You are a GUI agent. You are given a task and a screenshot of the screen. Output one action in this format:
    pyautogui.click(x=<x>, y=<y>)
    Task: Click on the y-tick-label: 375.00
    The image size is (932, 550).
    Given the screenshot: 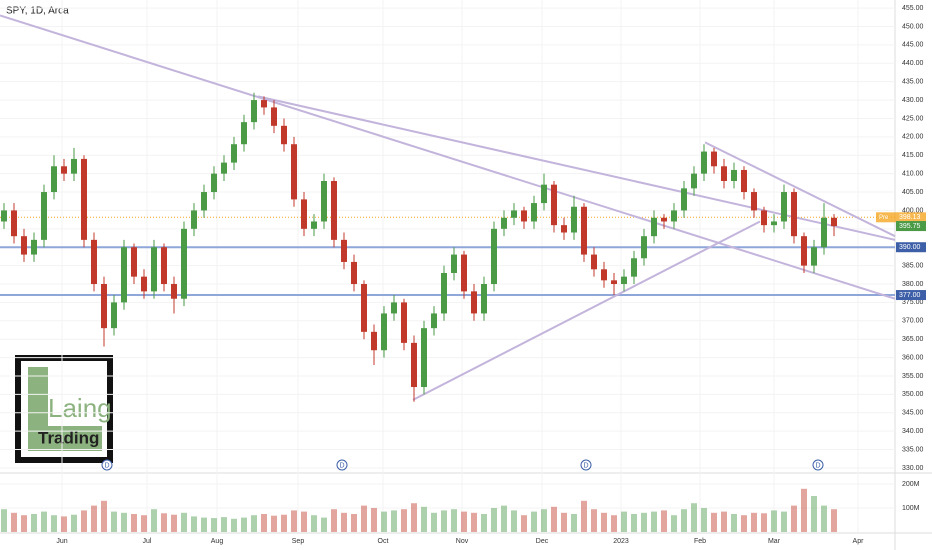 What is the action you would take?
    pyautogui.click(x=913, y=302)
    